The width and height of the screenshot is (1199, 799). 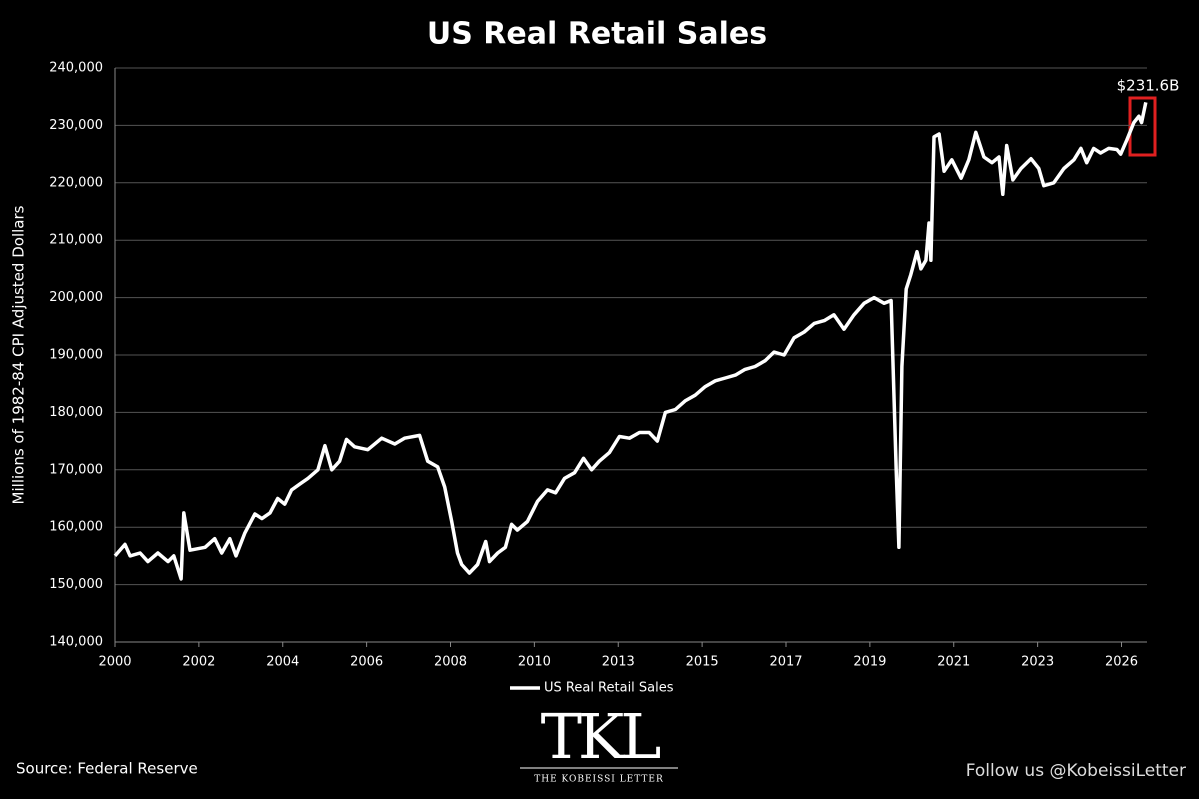 I want to click on x-tick-label: 2010, so click(x=534, y=662).